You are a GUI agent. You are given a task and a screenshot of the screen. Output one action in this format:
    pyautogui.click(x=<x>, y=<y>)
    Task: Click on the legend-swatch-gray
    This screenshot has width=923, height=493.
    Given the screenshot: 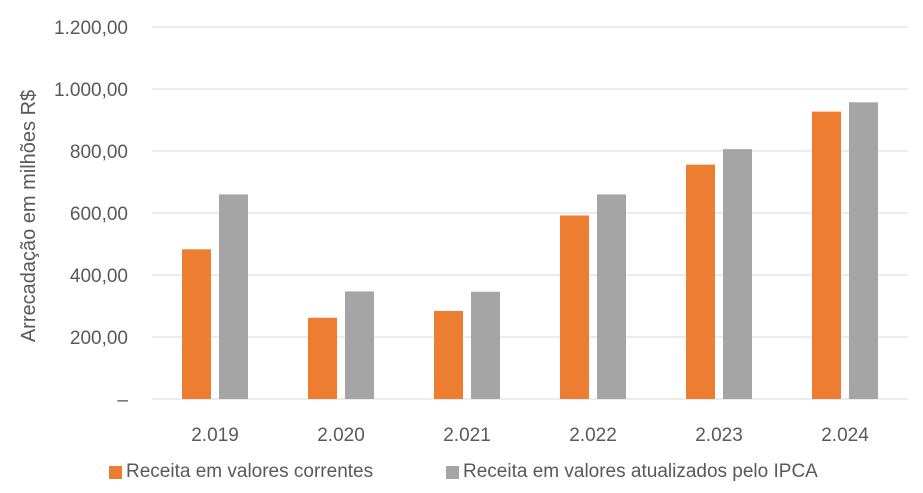 What is the action you would take?
    pyautogui.click(x=452, y=472)
    